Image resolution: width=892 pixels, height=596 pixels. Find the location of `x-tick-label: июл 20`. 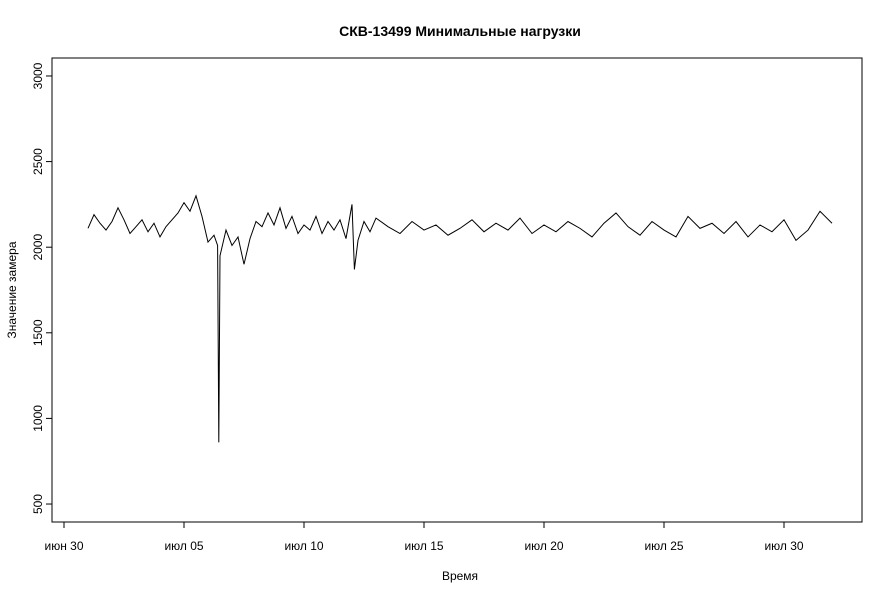

x-tick-label: июл 20 is located at coordinates (543, 546).